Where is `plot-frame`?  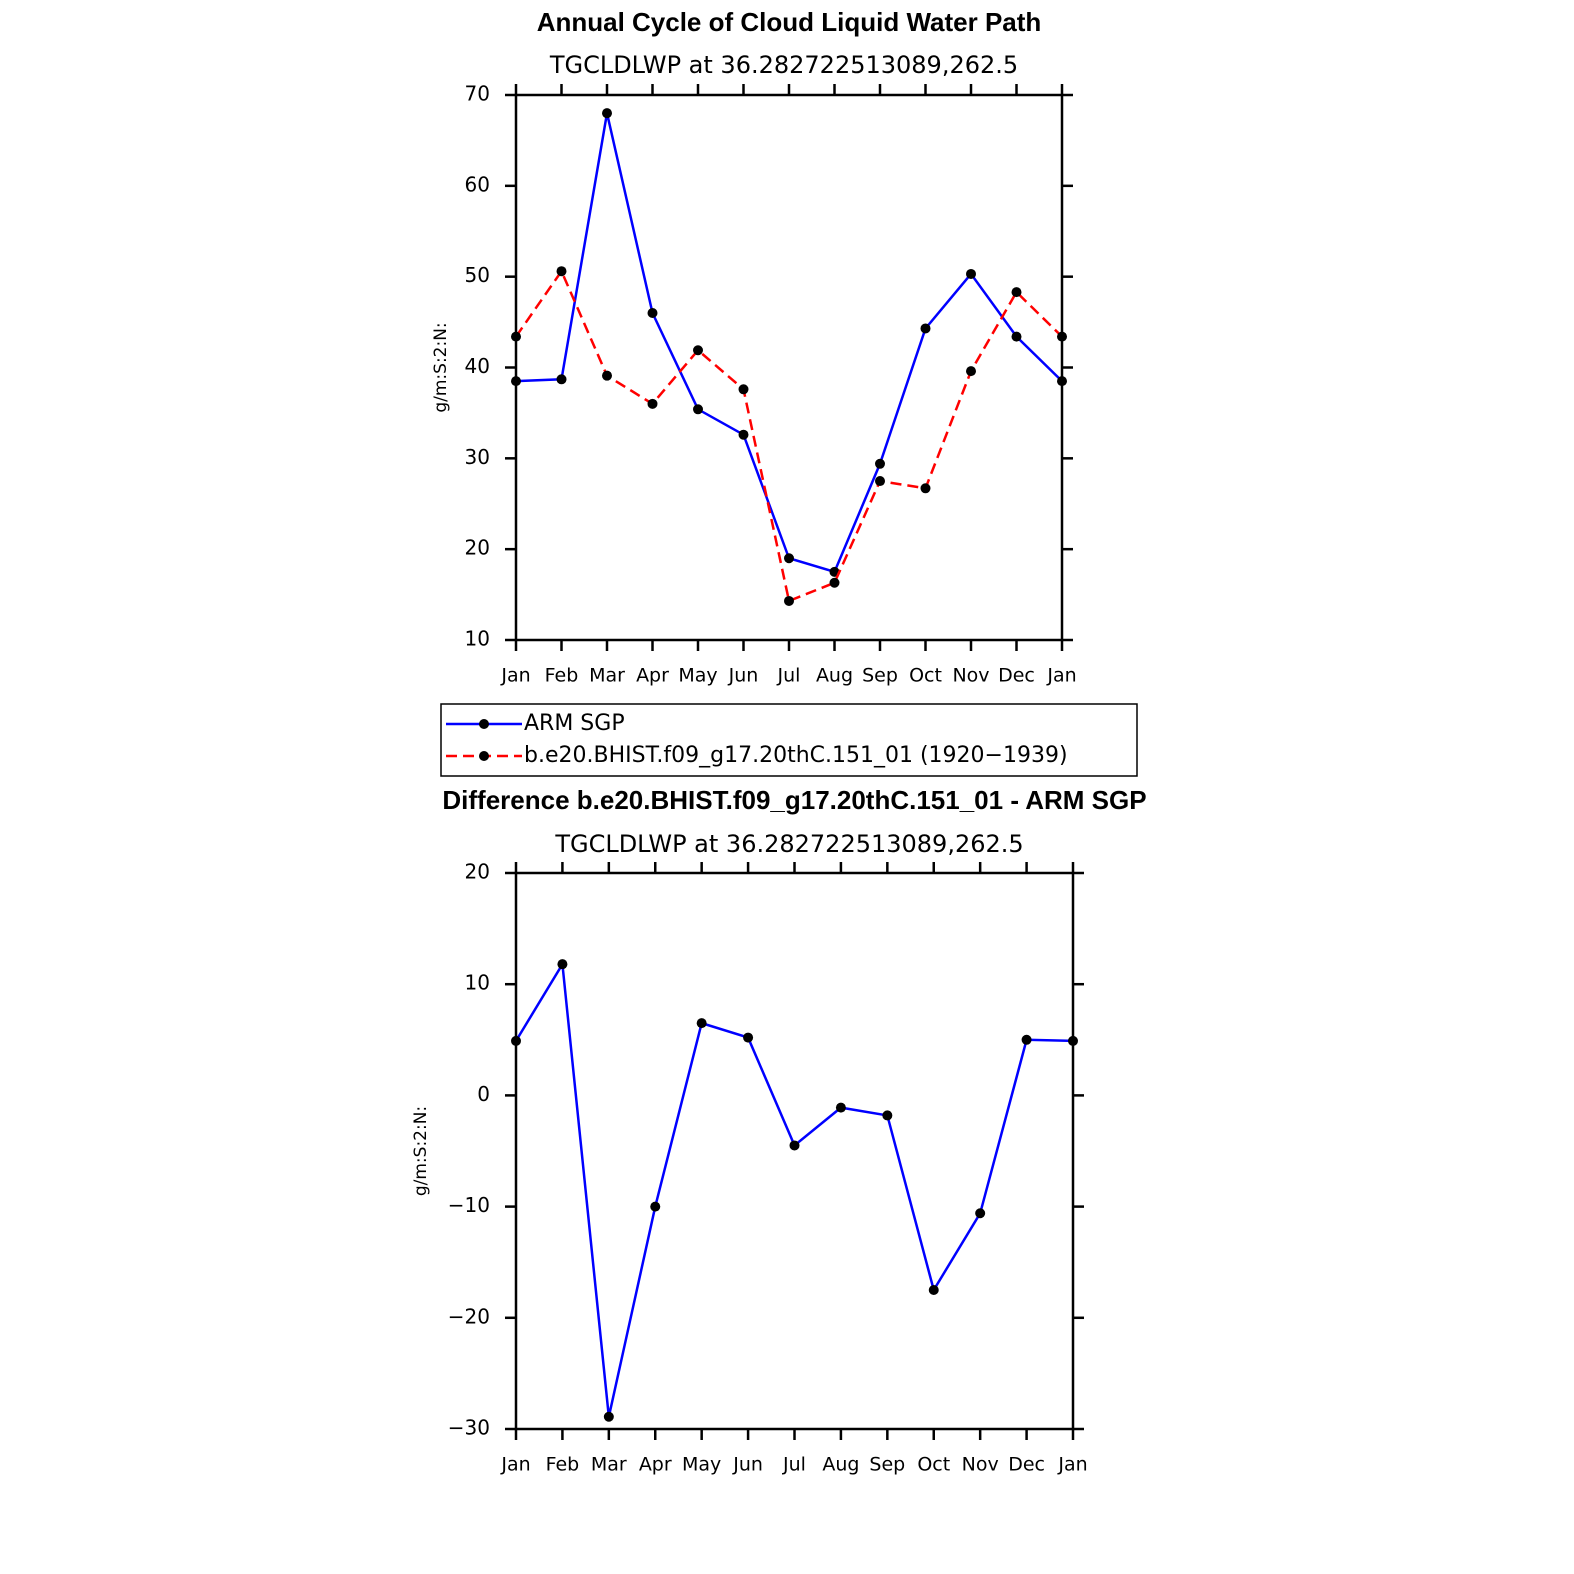
plot-frame is located at coordinates (794, 1151).